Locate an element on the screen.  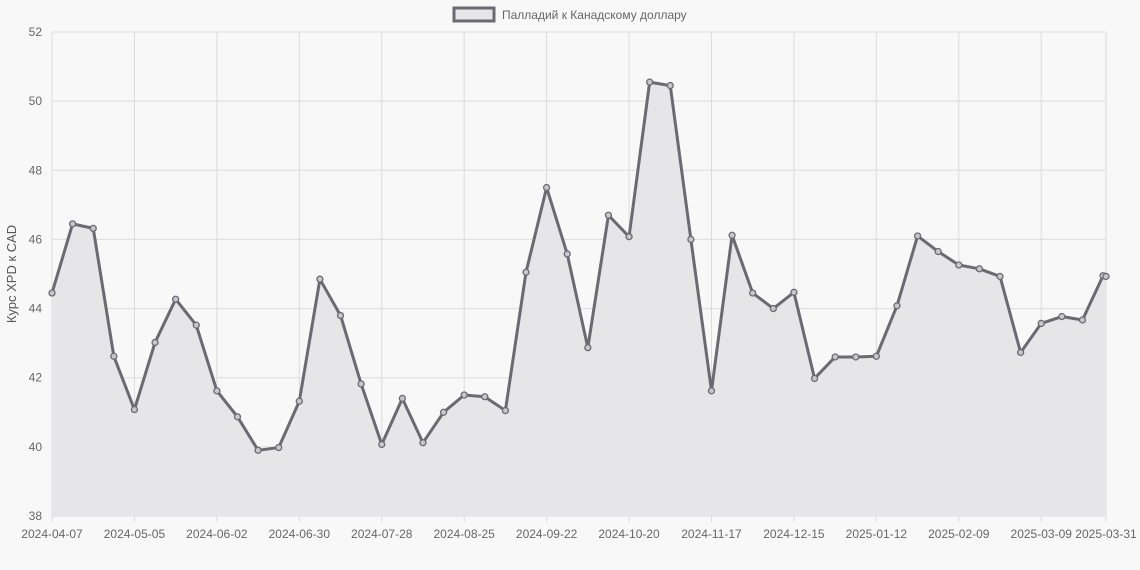
x-tick-label: 2025-02-09 is located at coordinates (959, 534).